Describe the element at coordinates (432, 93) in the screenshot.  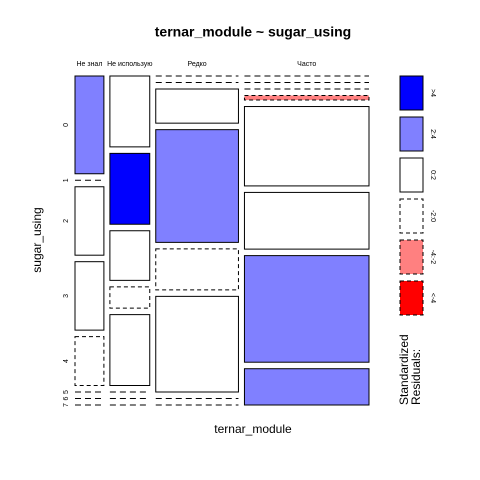
I see `legend-label: >4` at that location.